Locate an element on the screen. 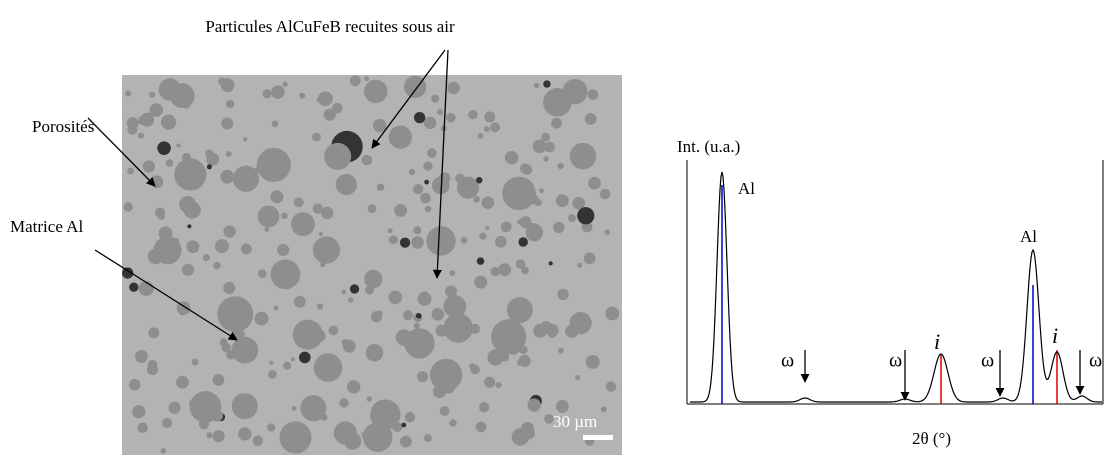  x-axis-label: 2θ (°) is located at coordinates (931, 438).